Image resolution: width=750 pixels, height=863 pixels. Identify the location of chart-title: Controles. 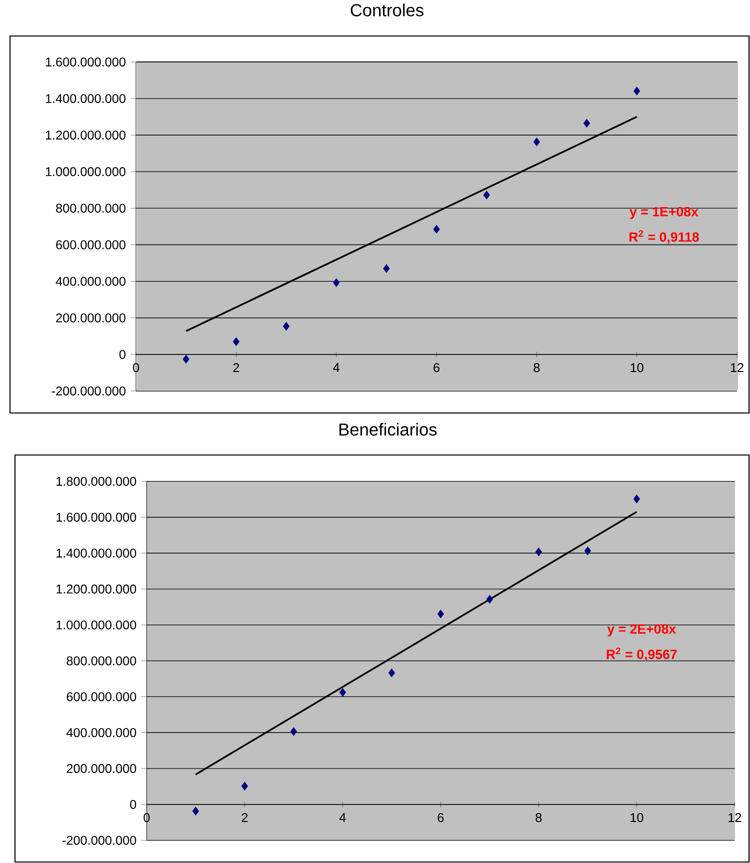
(387, 10).